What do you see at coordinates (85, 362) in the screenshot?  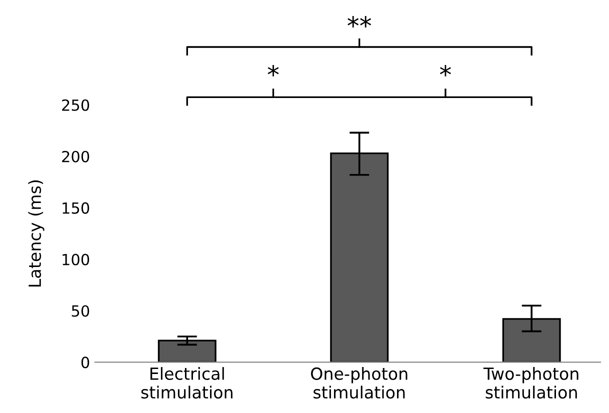 I see `y-tick-label: 0` at bounding box center [85, 362].